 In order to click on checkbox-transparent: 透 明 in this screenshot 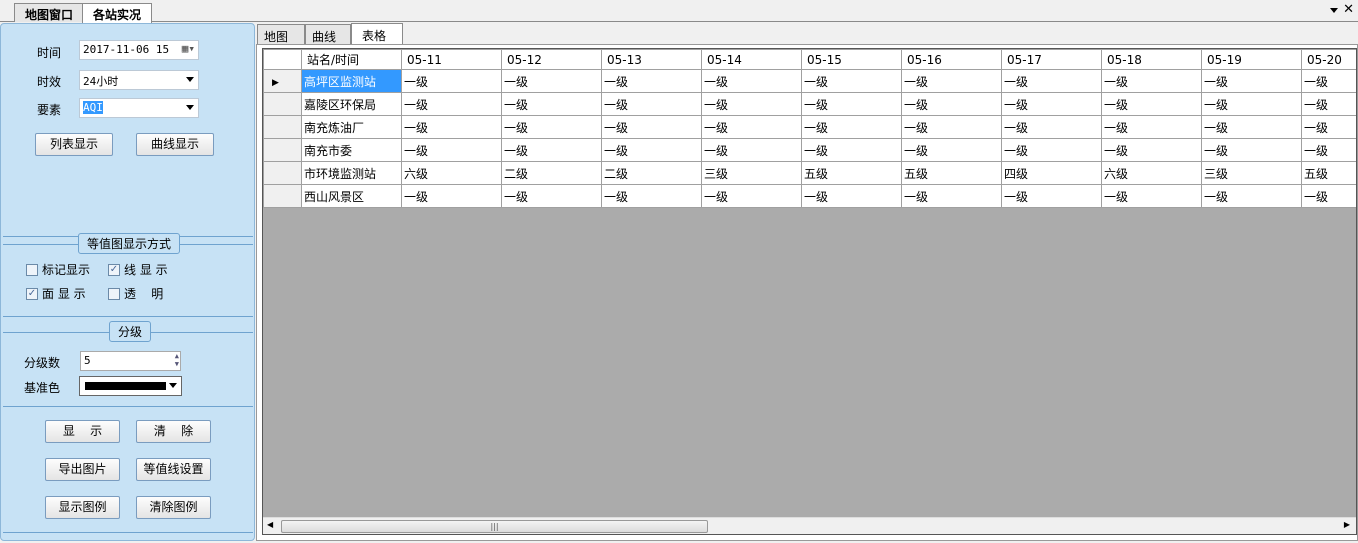, I will do `click(135, 293)`.